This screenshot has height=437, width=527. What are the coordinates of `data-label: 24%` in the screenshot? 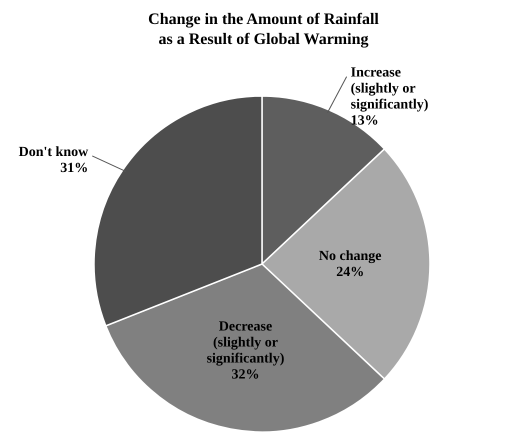 It's located at (350, 272).